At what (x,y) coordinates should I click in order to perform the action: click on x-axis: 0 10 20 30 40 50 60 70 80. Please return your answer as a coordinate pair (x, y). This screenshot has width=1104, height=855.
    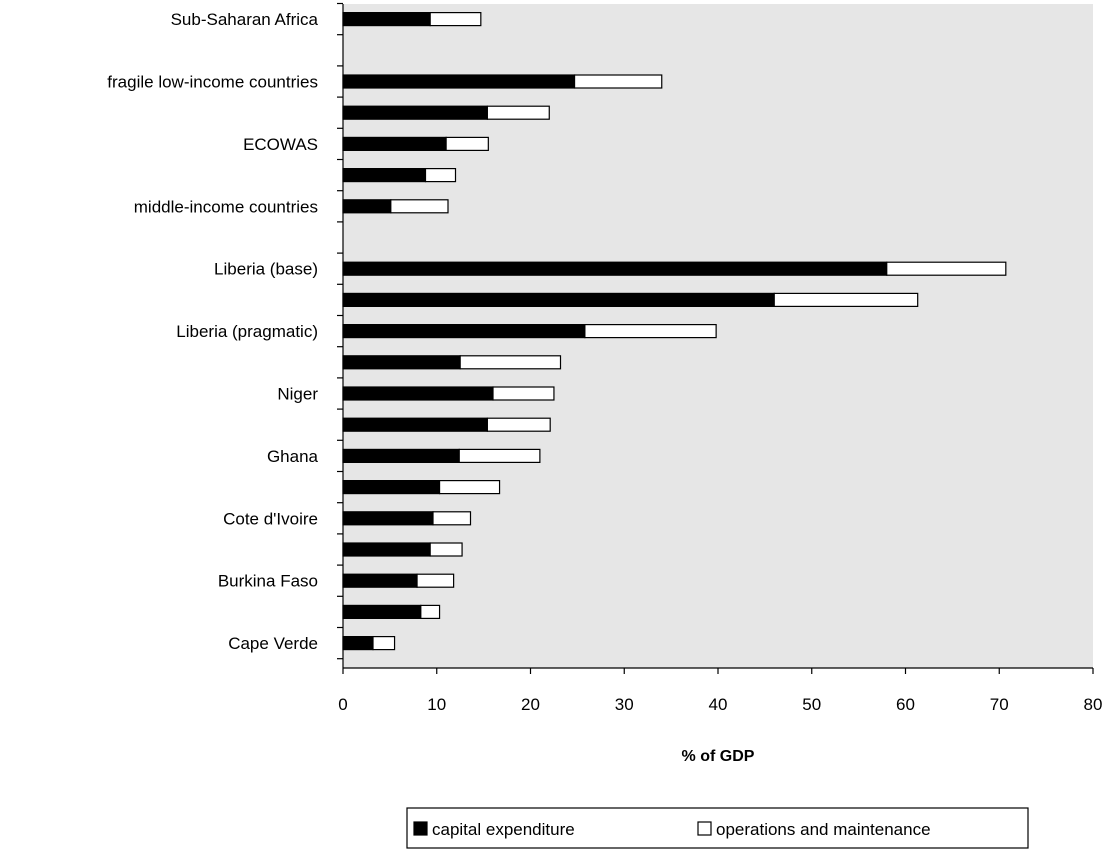
    Looking at the image, I should click on (720, 690).